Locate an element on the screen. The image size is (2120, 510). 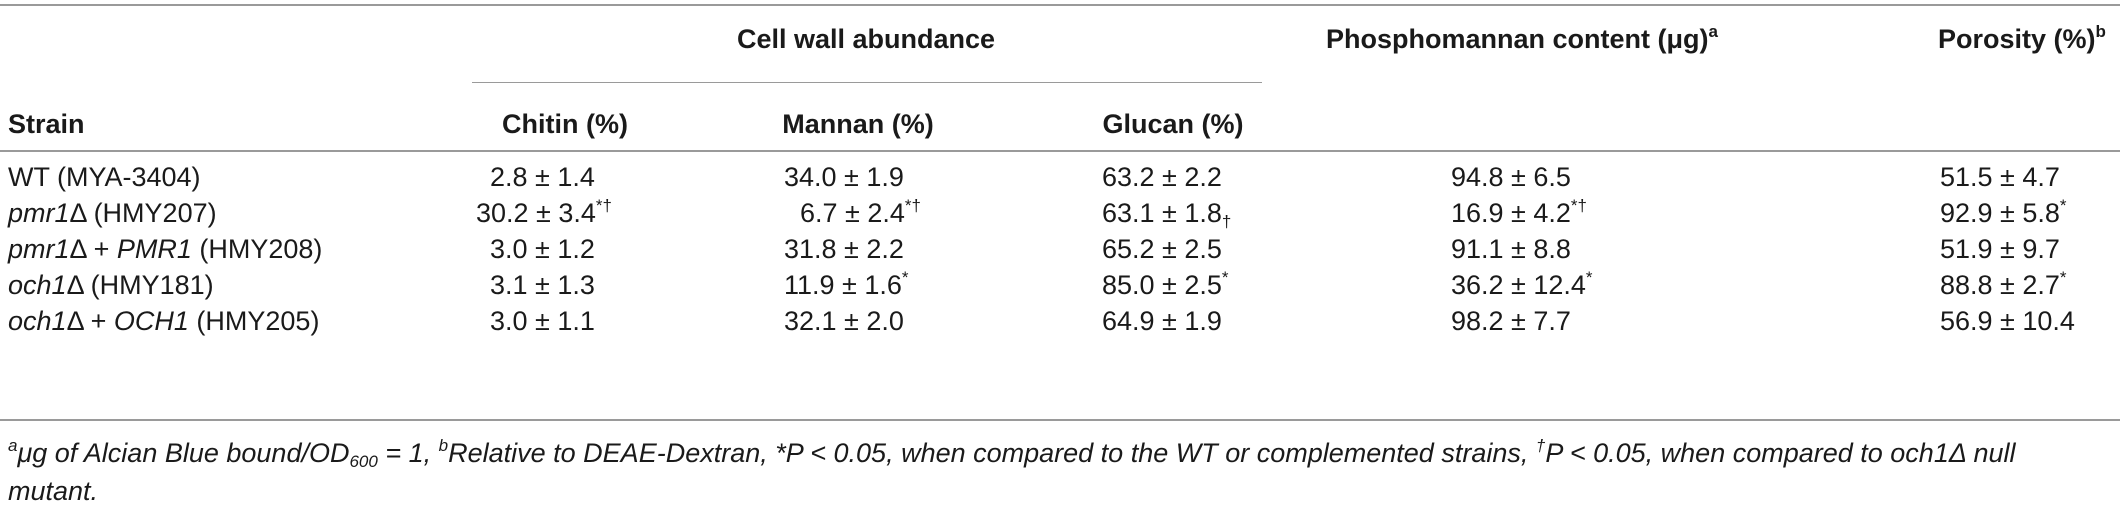
table-cell-glucan: 85.0 ± 2.5* is located at coordinates (1165, 284).